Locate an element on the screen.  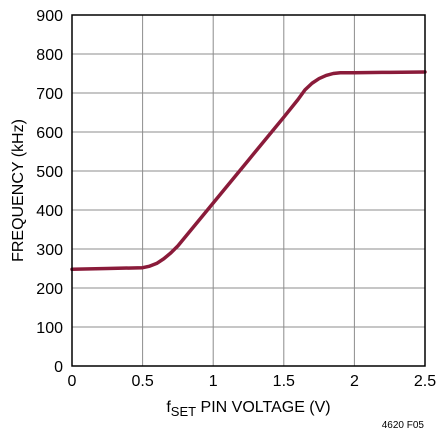
x-tick-labels: 0 0.5 1 1.5 2 2.5 is located at coordinates (252, 381).